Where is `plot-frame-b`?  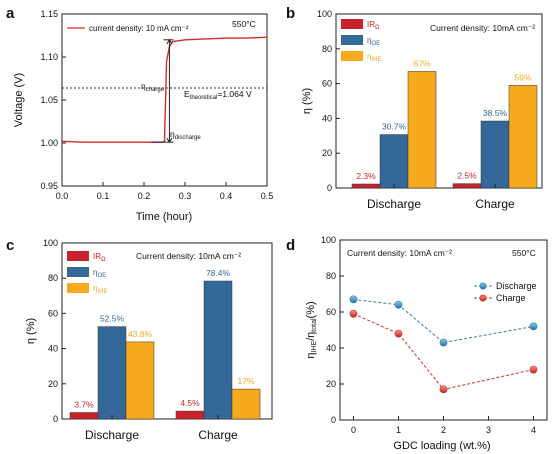 plot-frame-b is located at coordinates (439, 101).